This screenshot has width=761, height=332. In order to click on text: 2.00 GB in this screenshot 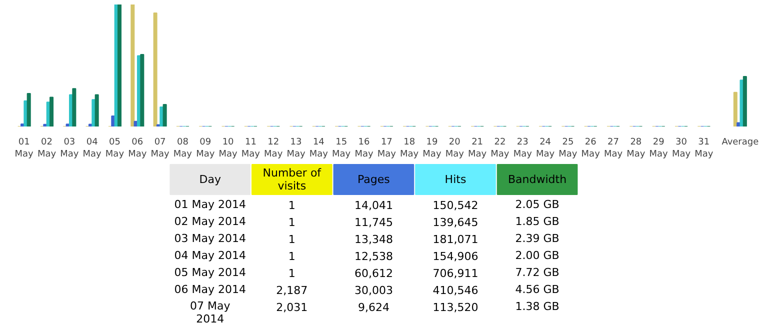, I will do `click(537, 255)`.